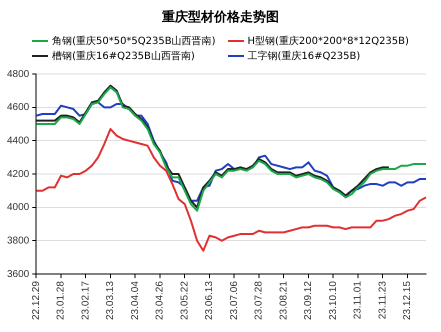 The width and height of the screenshot is (441, 332). I want to click on y-tick-label: 4000, so click(18, 208).